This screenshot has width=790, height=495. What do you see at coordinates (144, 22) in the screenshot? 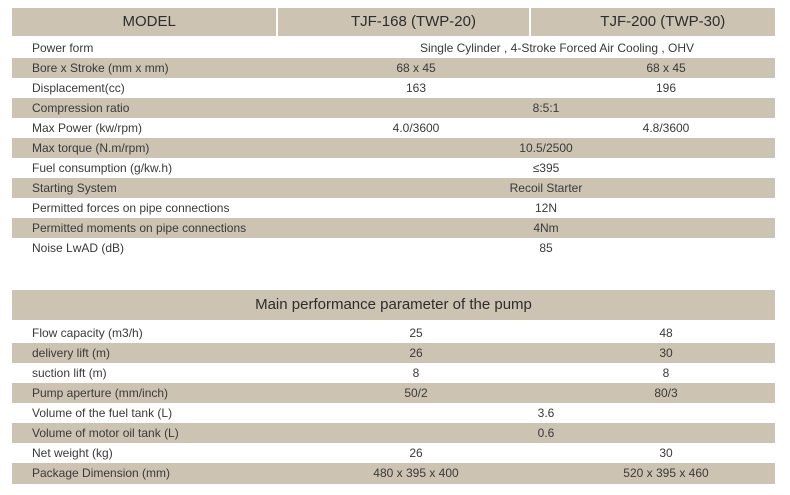
I see `model-header: MODEL` at bounding box center [144, 22].